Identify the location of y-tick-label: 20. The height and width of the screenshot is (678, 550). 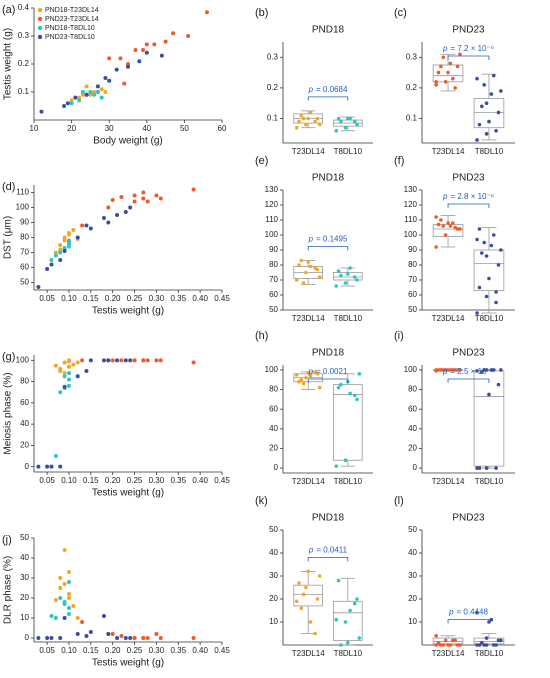
(24, 445).